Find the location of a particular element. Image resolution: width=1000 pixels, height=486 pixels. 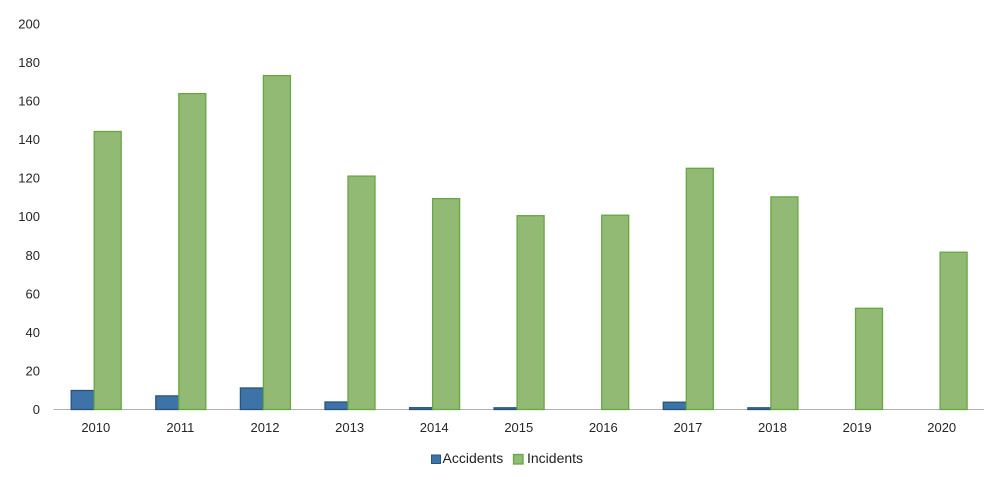

svg-text: 80 is located at coordinates (33, 255).